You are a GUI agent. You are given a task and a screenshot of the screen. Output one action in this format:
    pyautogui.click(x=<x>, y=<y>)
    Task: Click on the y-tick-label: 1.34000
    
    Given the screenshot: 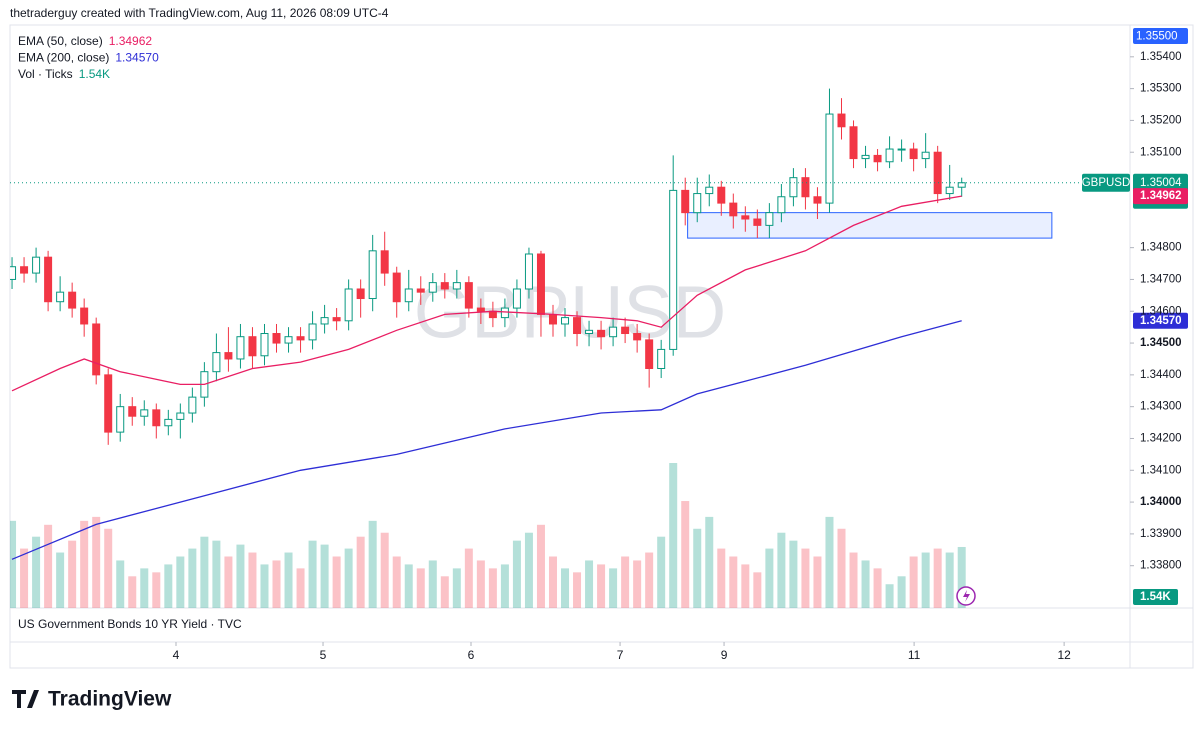 What is the action you would take?
    pyautogui.click(x=1161, y=502)
    